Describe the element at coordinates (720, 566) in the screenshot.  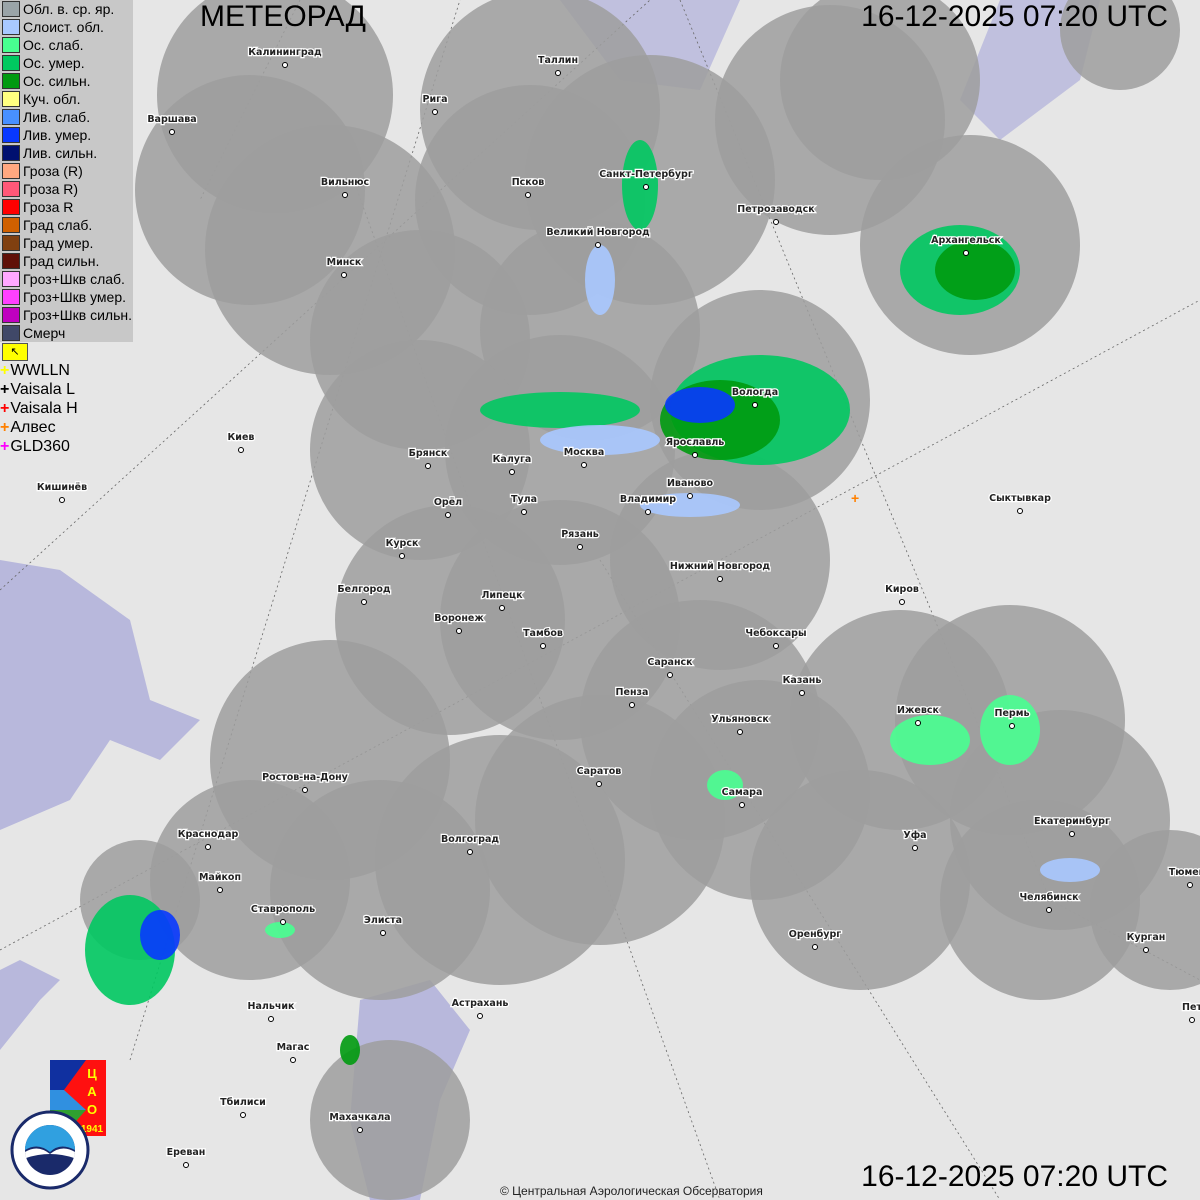
I see `city-label: Нижний Новгород` at that location.